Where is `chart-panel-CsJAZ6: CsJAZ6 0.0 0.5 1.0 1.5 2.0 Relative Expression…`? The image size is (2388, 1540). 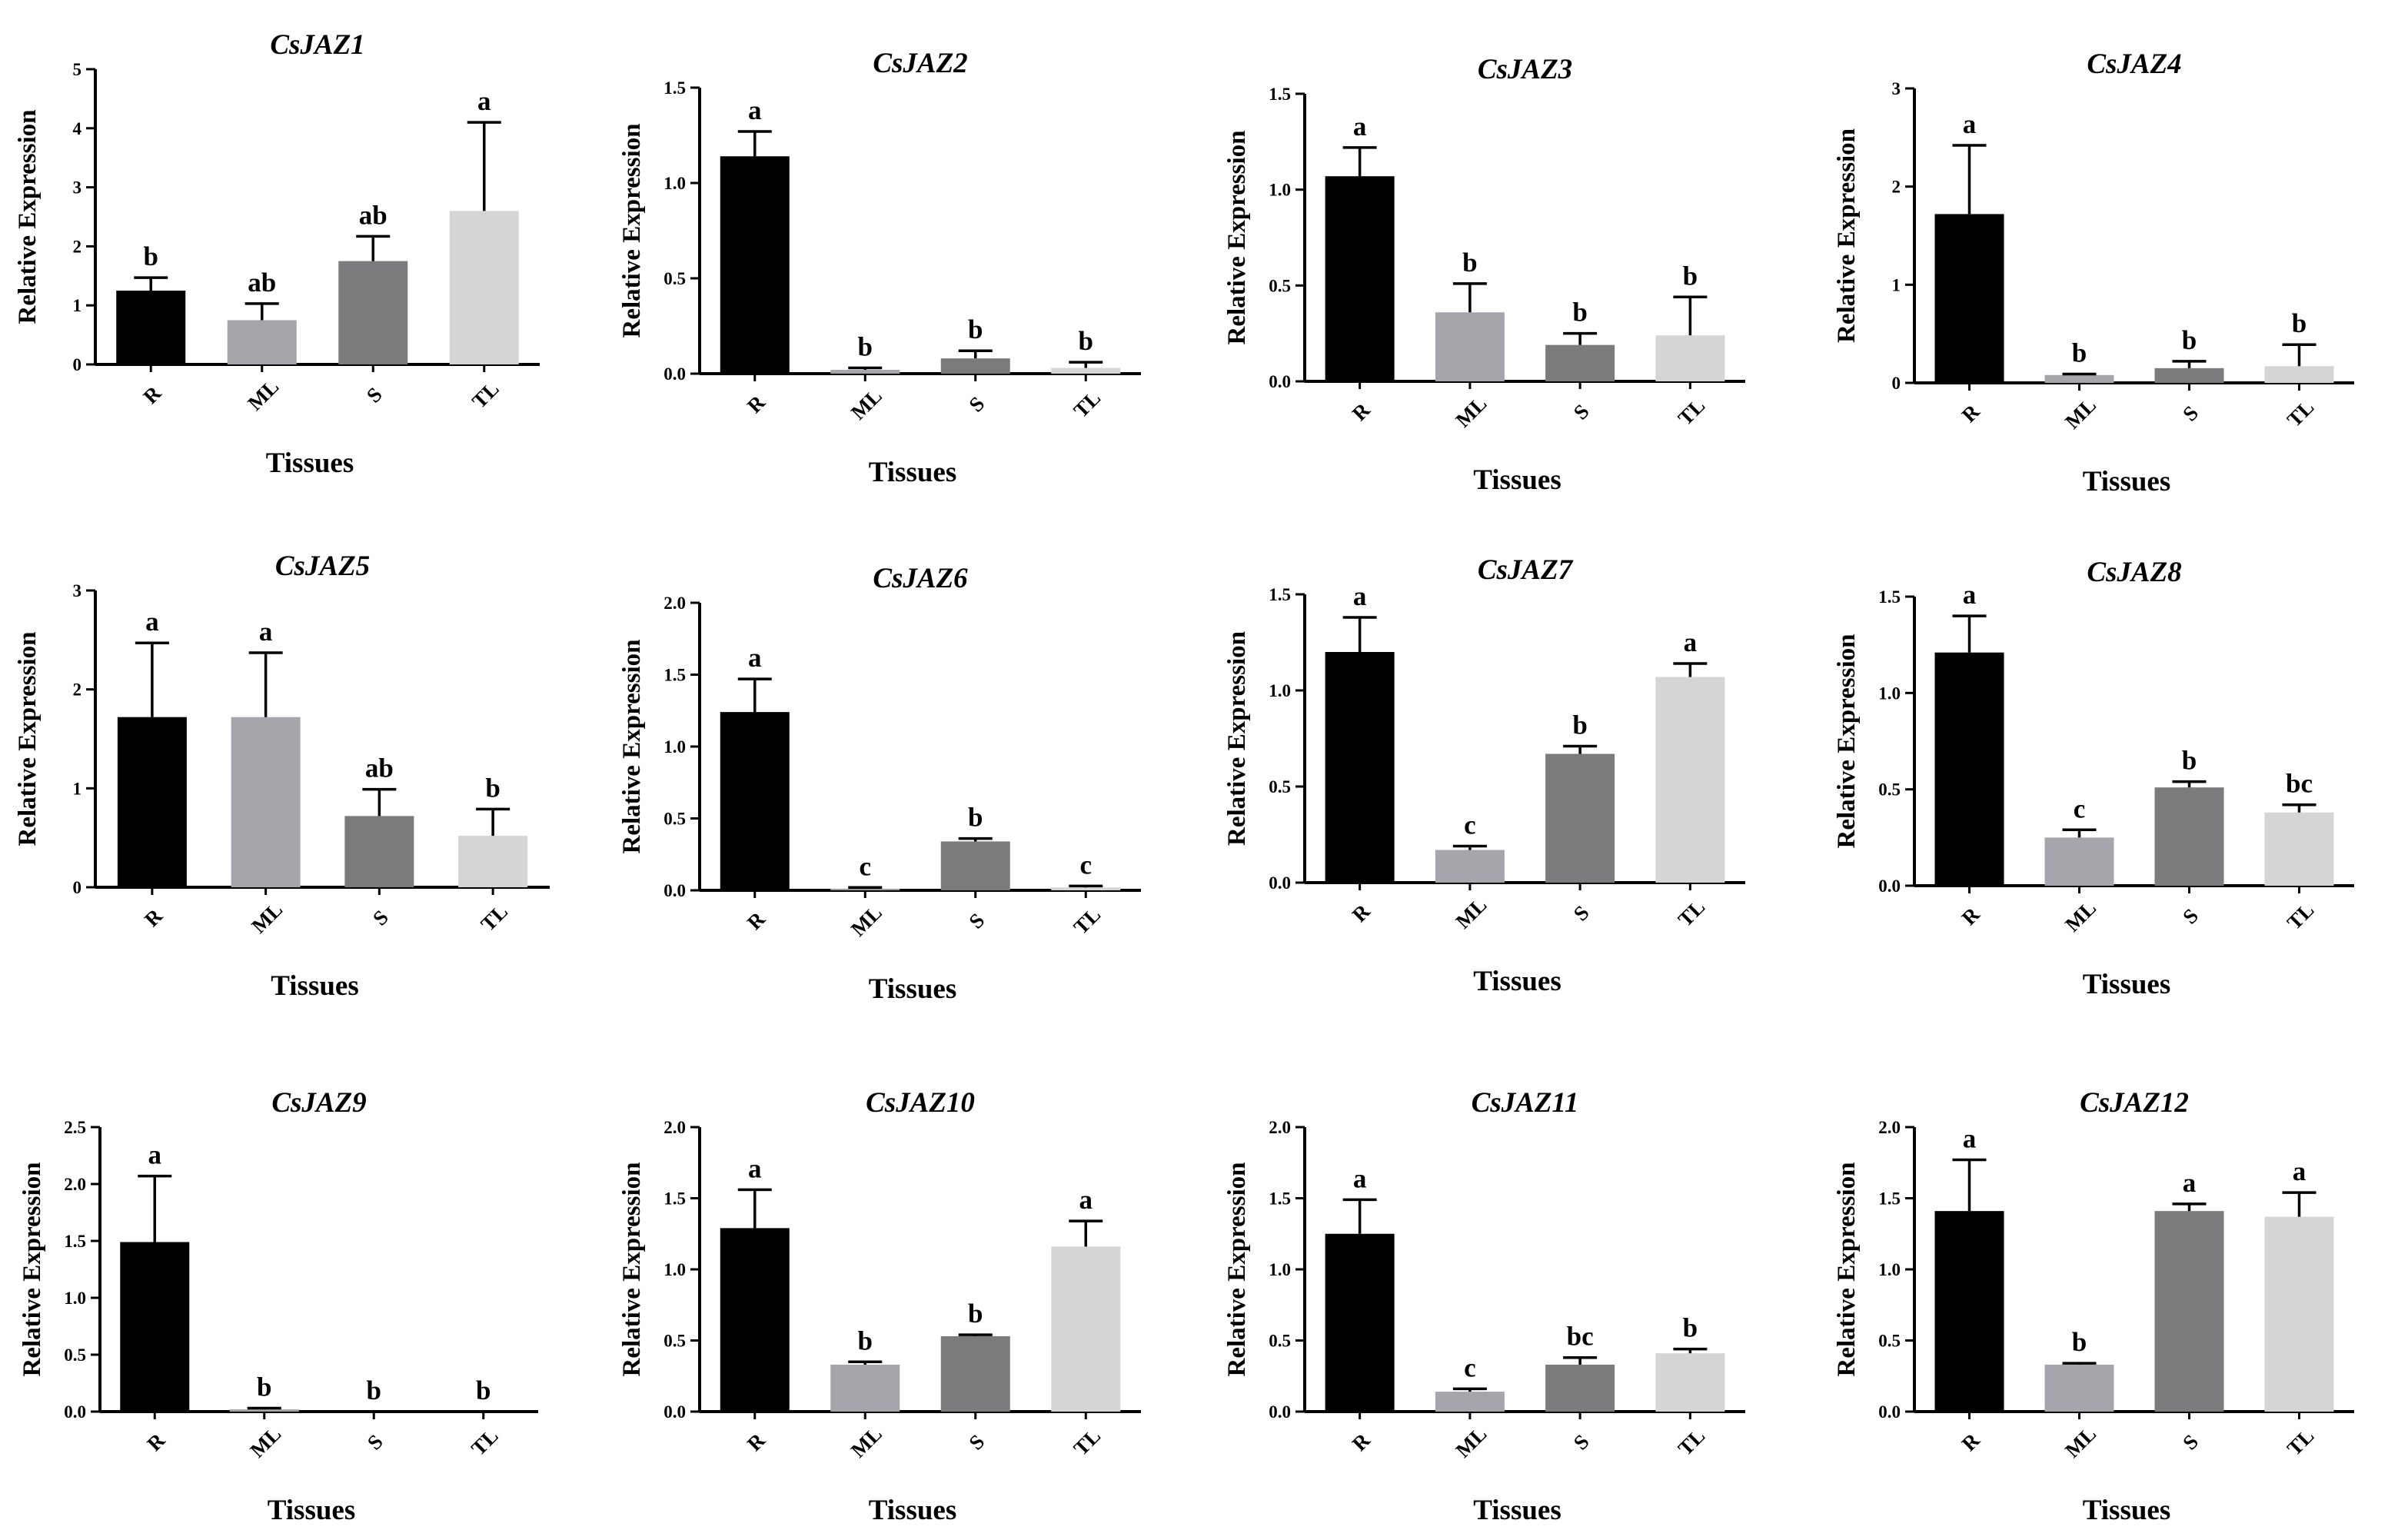
chart-panel-CsJAZ6: CsJAZ6 0.0 0.5 1.0 1.5 2.0 Relative Expression… is located at coordinates (879, 784).